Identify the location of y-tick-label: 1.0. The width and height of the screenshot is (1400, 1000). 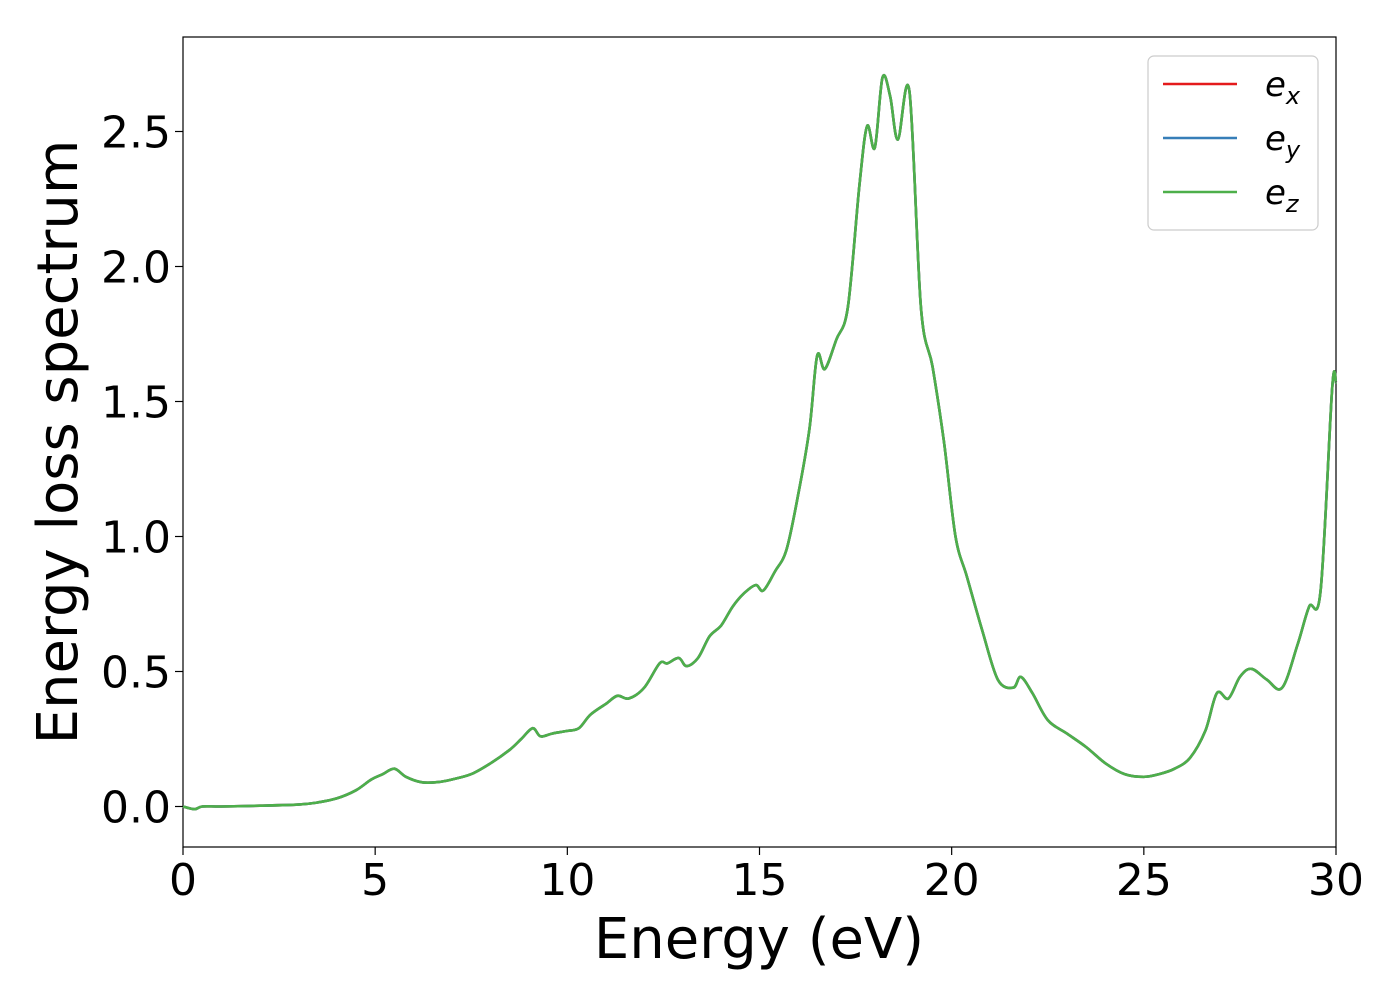
(136, 538).